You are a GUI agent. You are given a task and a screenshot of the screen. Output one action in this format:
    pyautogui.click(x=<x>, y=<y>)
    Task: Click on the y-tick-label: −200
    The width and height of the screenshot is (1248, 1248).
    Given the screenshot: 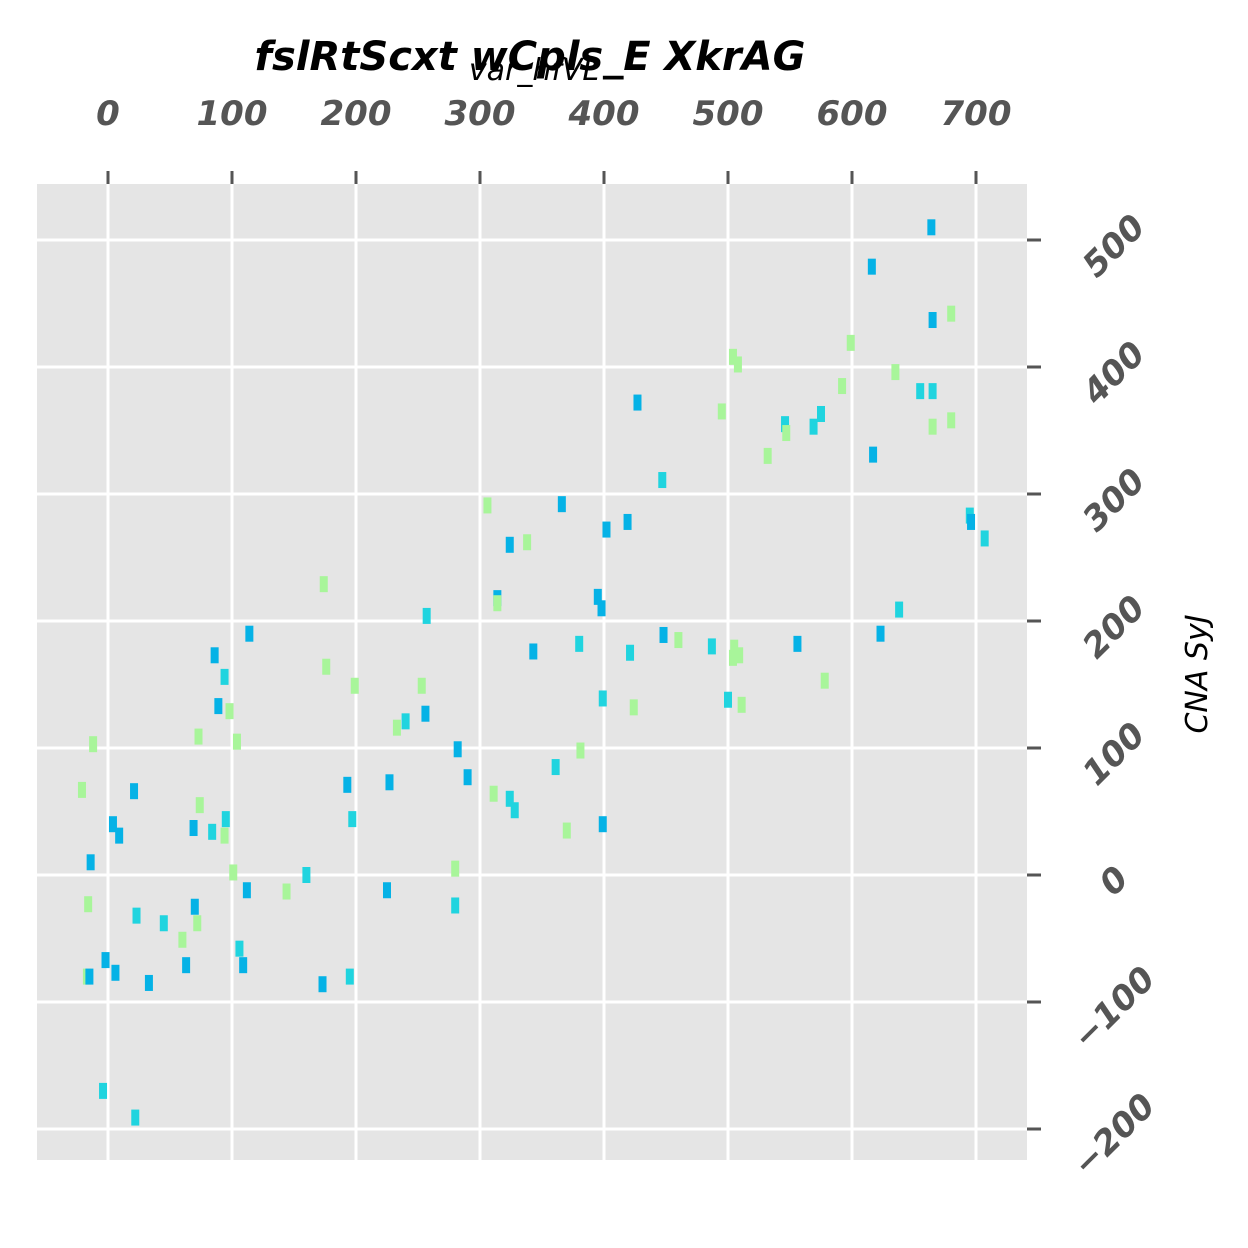 What is the action you would take?
    pyautogui.click(x=1114, y=1135)
    